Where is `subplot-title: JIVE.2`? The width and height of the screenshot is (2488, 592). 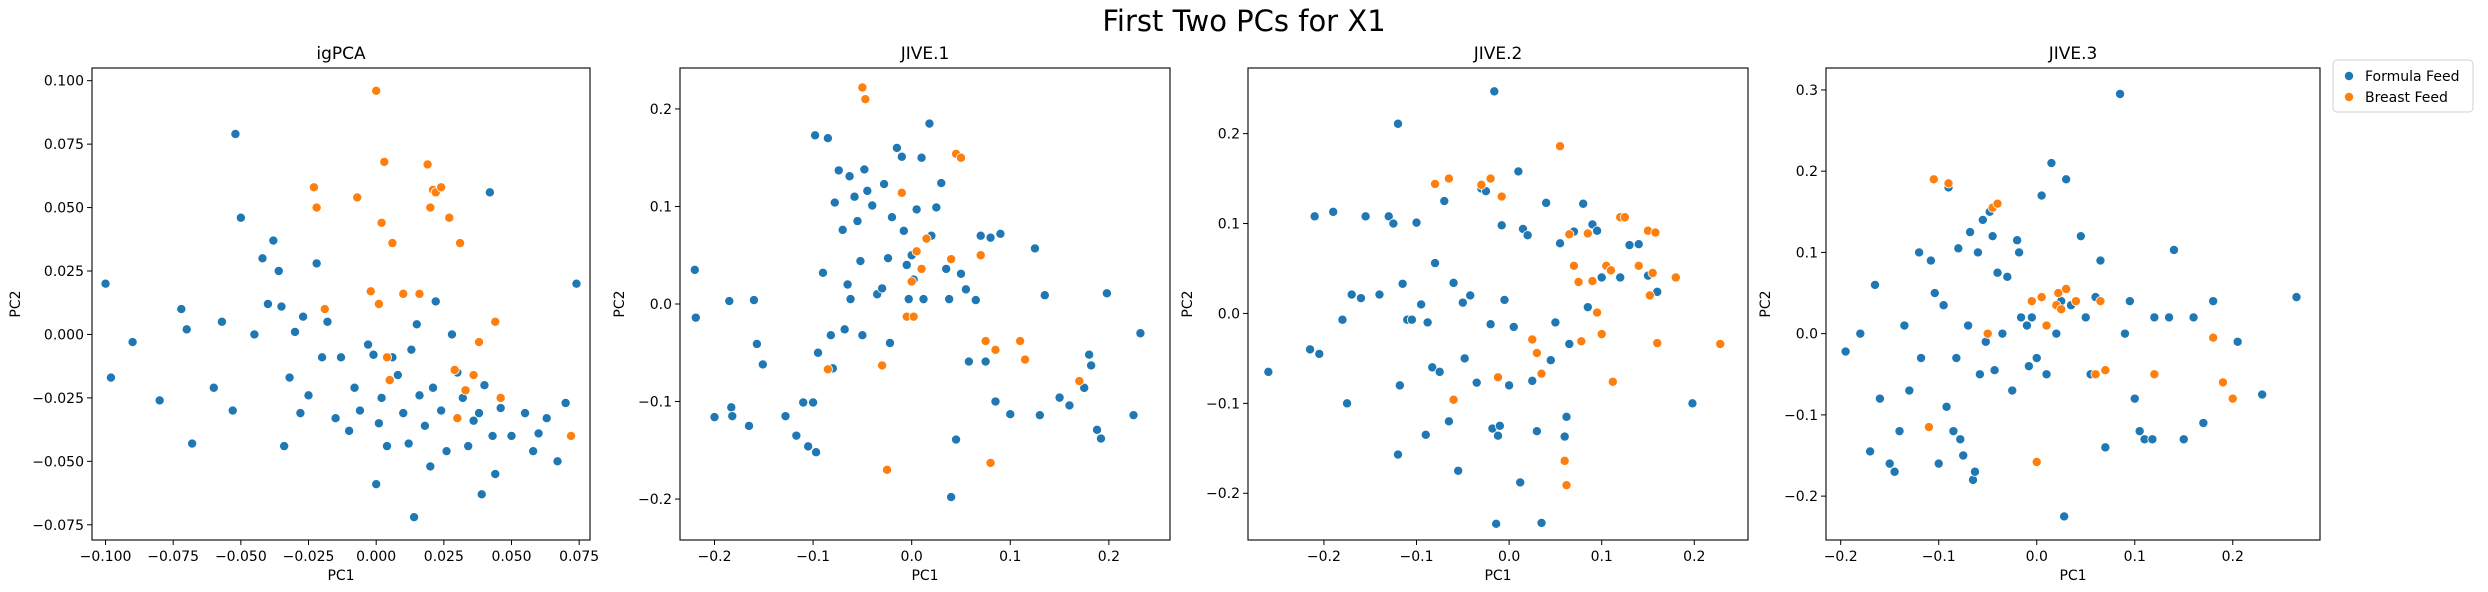 subplot-title: JIVE.2 is located at coordinates (1498, 54).